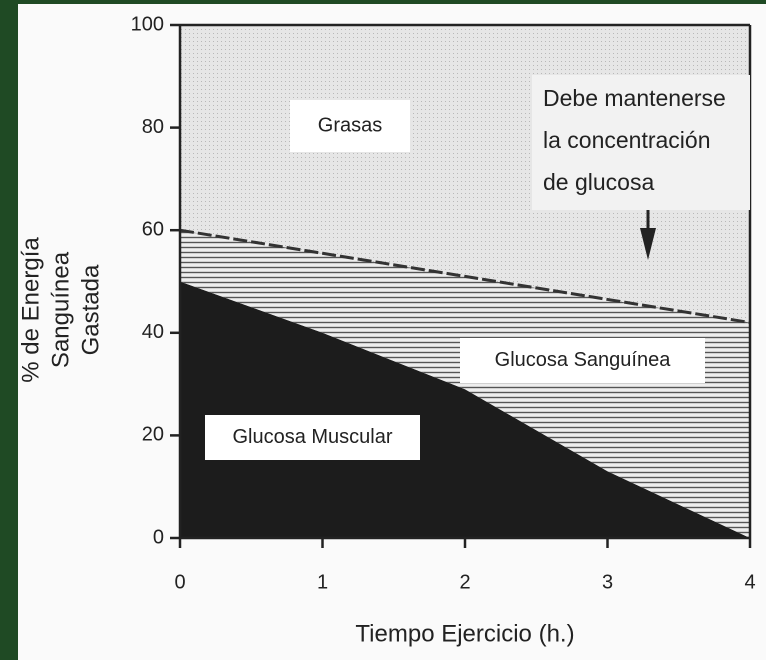 The width and height of the screenshot is (766, 660). Describe the element at coordinates (648, 244) in the screenshot. I see `arrow-head` at that location.